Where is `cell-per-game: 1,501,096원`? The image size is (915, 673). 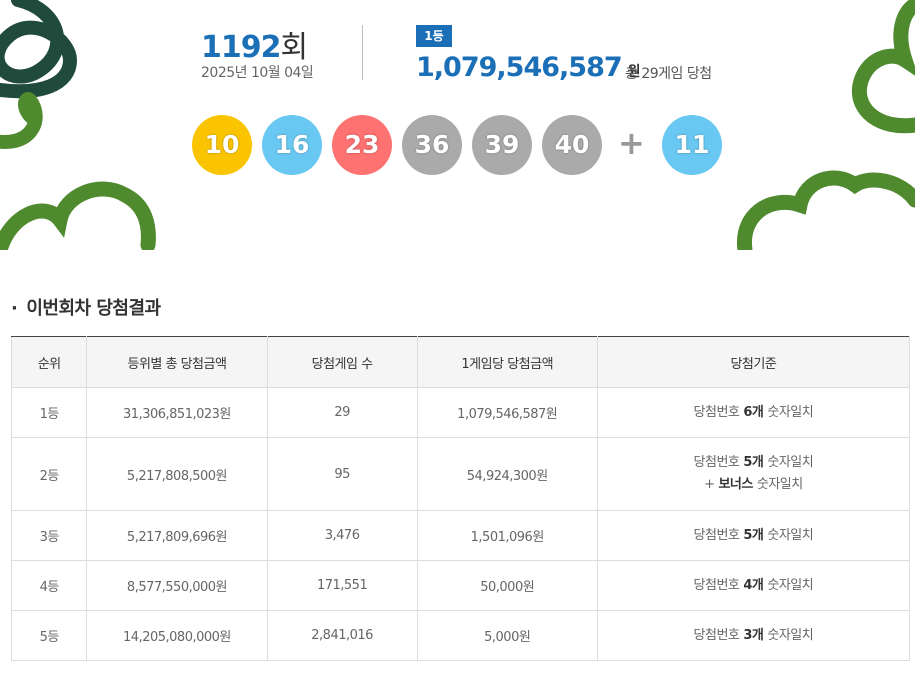
cell-per-game: 1,501,096원 is located at coordinates (507, 535).